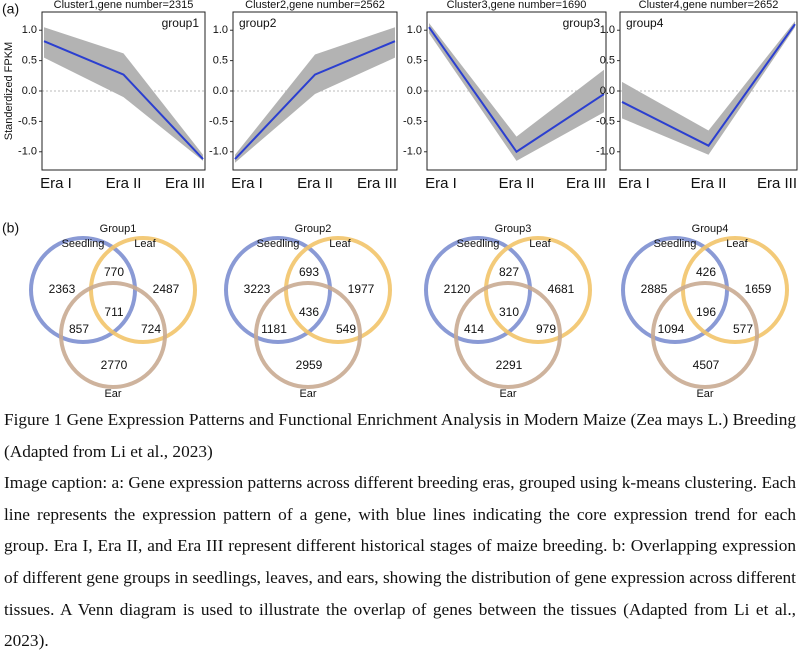 The height and width of the screenshot is (657, 800). What do you see at coordinates (561, 289) in the screenshot?
I see `region-count: 4681` at bounding box center [561, 289].